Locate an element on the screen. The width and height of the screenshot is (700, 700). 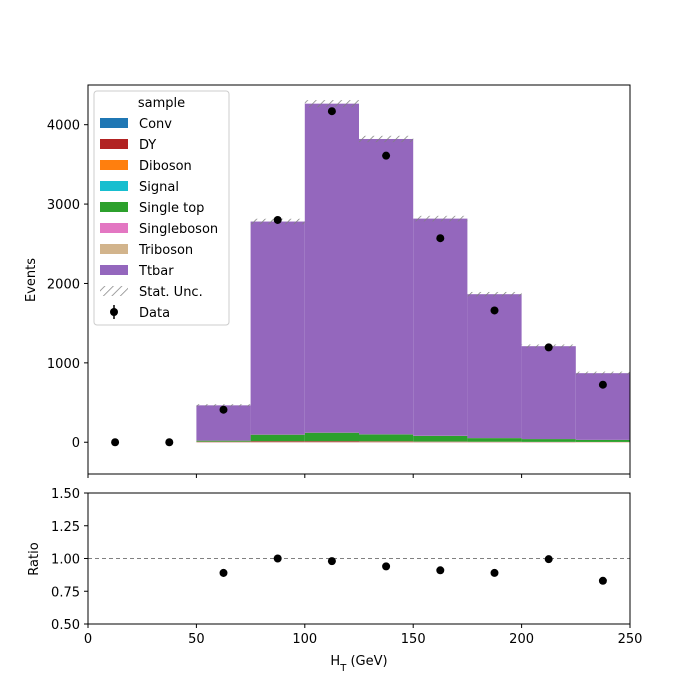
legend-swatch-diboson is located at coordinates (114, 165).